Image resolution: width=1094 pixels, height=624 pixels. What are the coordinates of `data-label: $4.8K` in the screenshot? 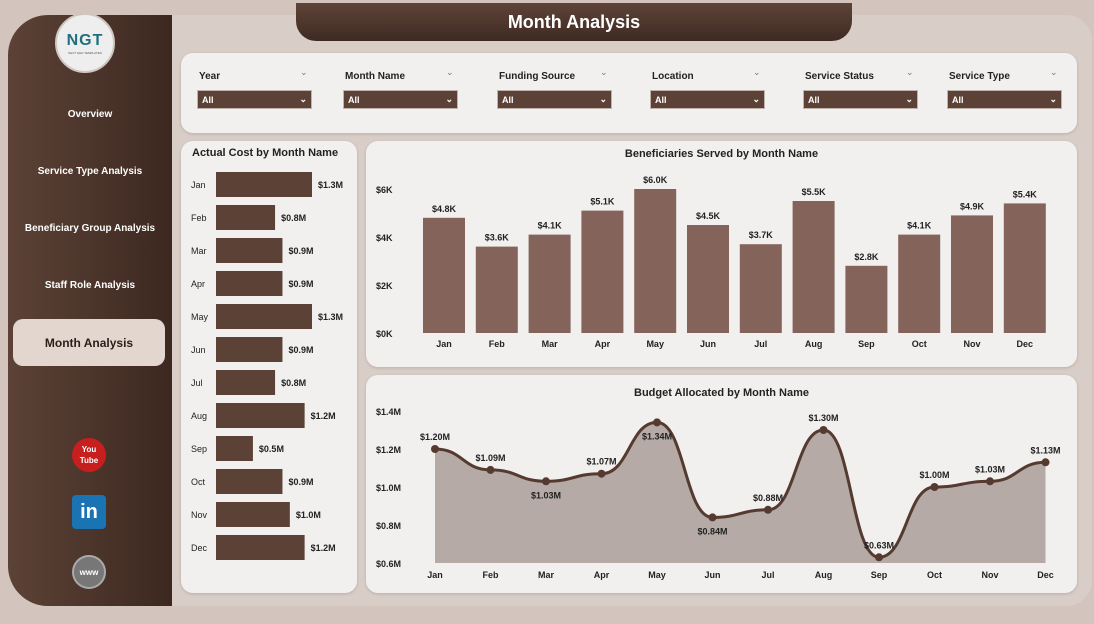 It's located at (444, 209).